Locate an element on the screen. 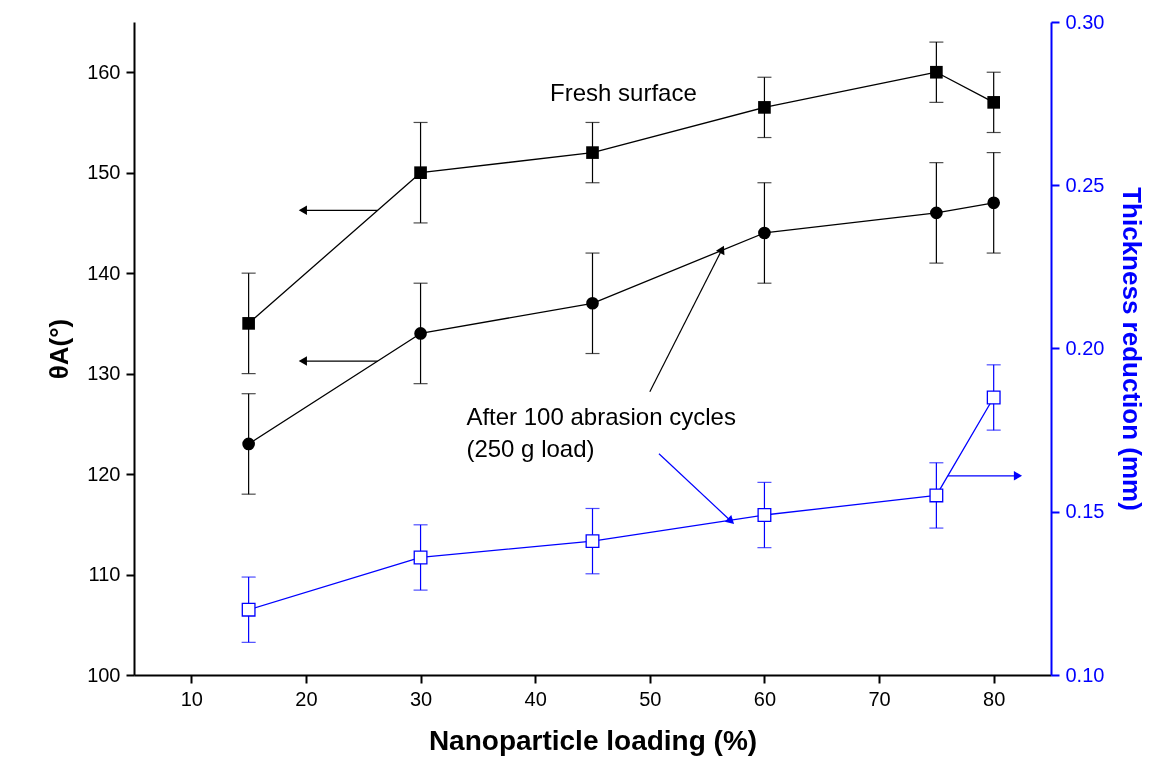 The image size is (1170, 780). y-tick-label: 130 is located at coordinates (104, 373).